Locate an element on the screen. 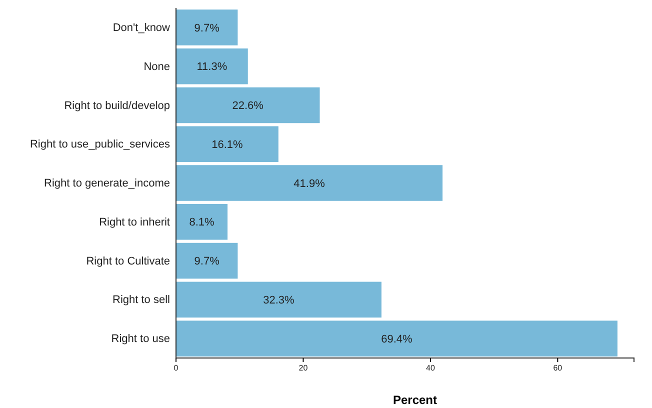 This screenshot has height=408, width=652. data-label: 41.9% is located at coordinates (310, 184).